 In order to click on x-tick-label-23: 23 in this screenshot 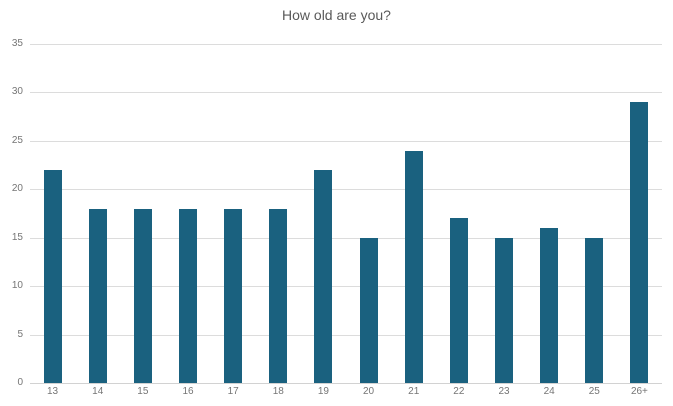, I will do `click(504, 391)`.